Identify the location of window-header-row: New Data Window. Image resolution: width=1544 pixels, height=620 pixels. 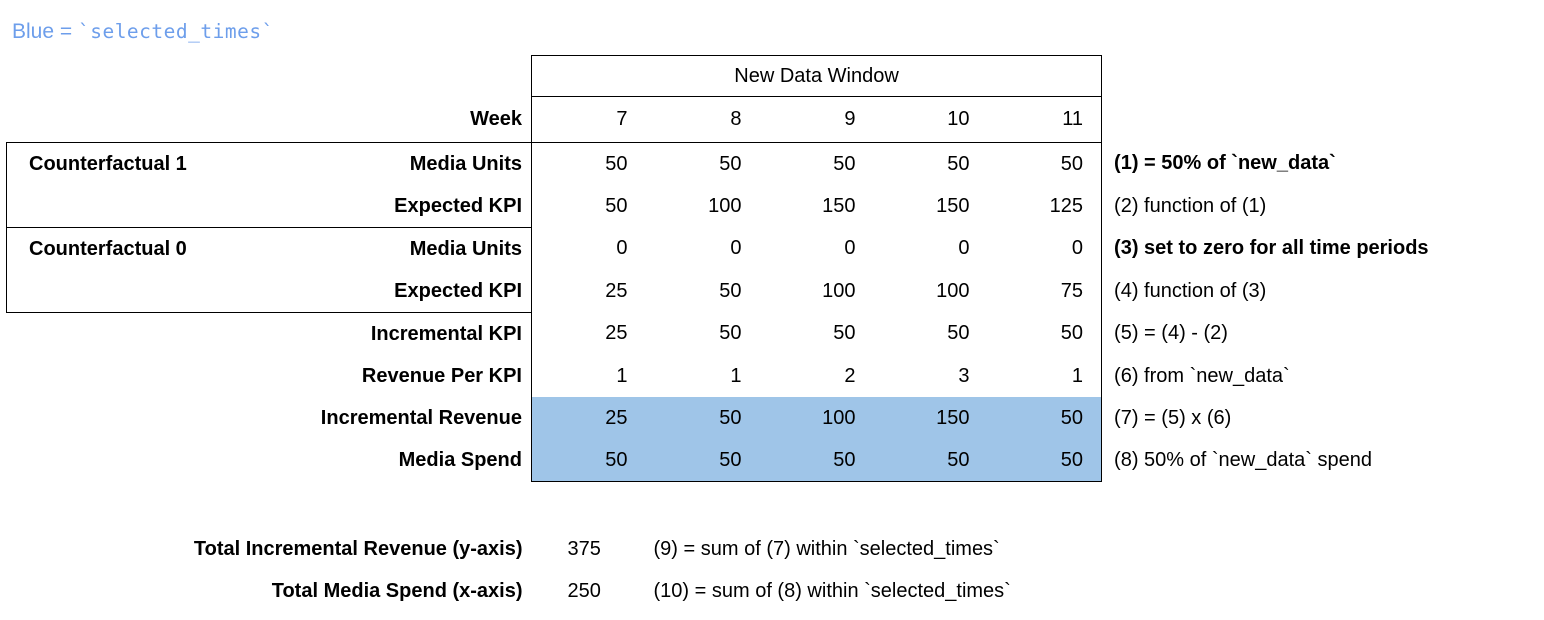
(774, 76).